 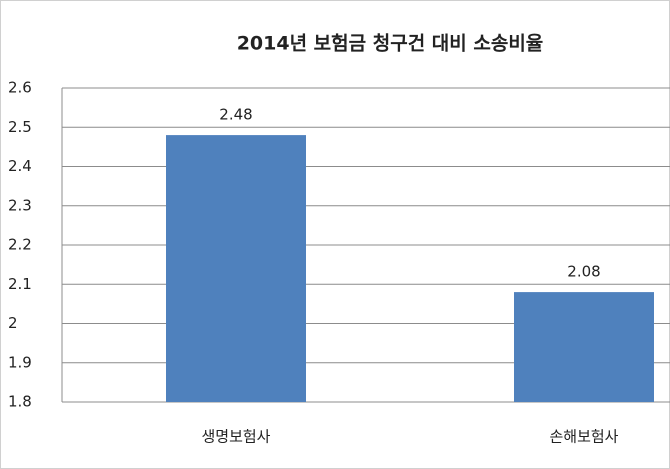 What do you see at coordinates (20, 127) in the screenshot?
I see `y-tick-label: 2.5` at bounding box center [20, 127].